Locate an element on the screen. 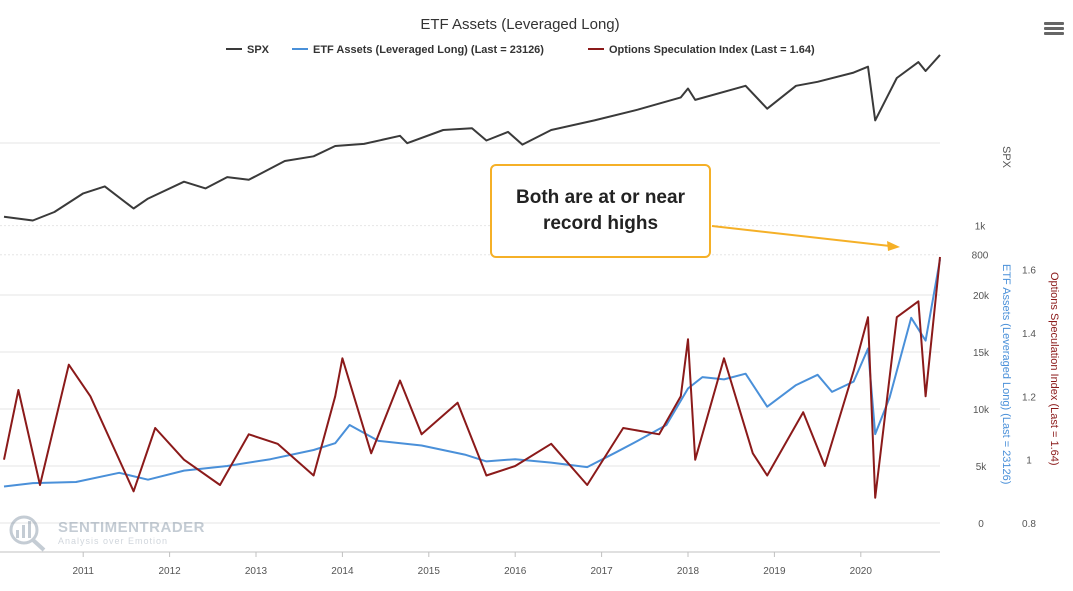  legend-item-options-speculation: Options Speculation Index (Last = 1.64) is located at coordinates (701, 50).